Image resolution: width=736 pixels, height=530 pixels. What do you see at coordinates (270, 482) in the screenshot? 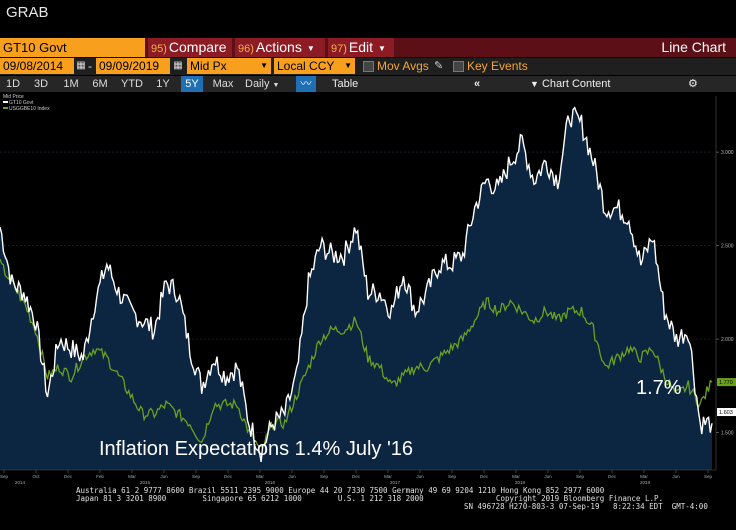
I see `x-year-label: 2016` at bounding box center [270, 482].